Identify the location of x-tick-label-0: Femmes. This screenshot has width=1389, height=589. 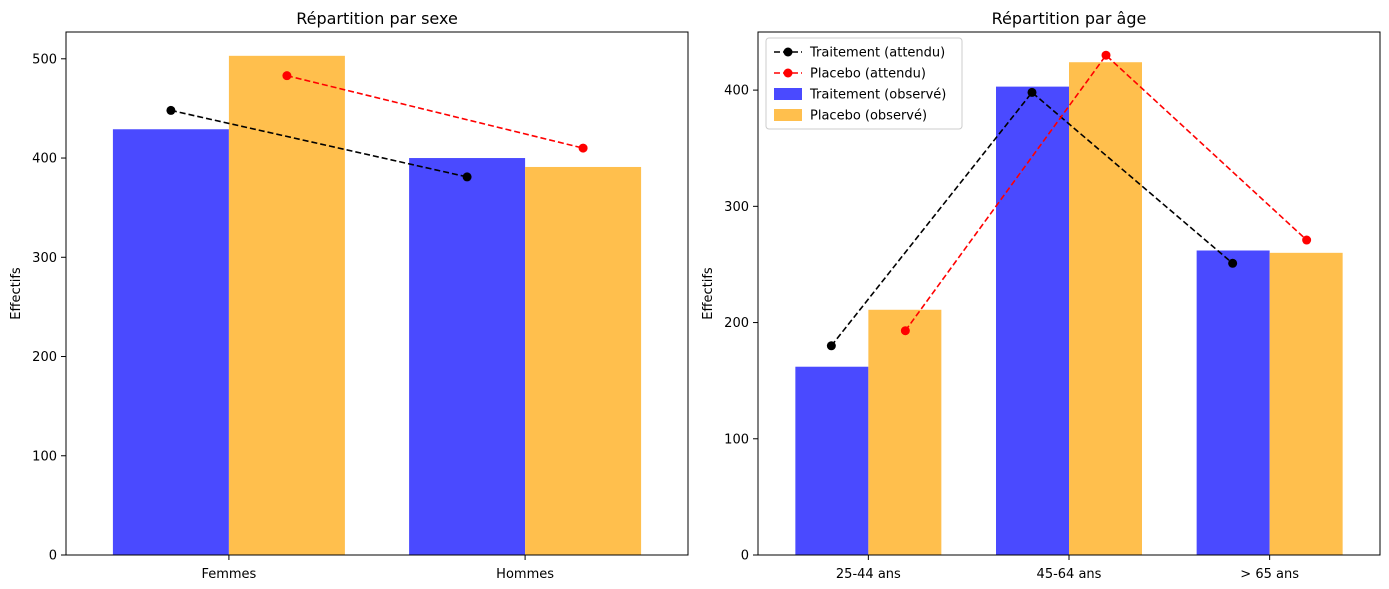
(228, 574).